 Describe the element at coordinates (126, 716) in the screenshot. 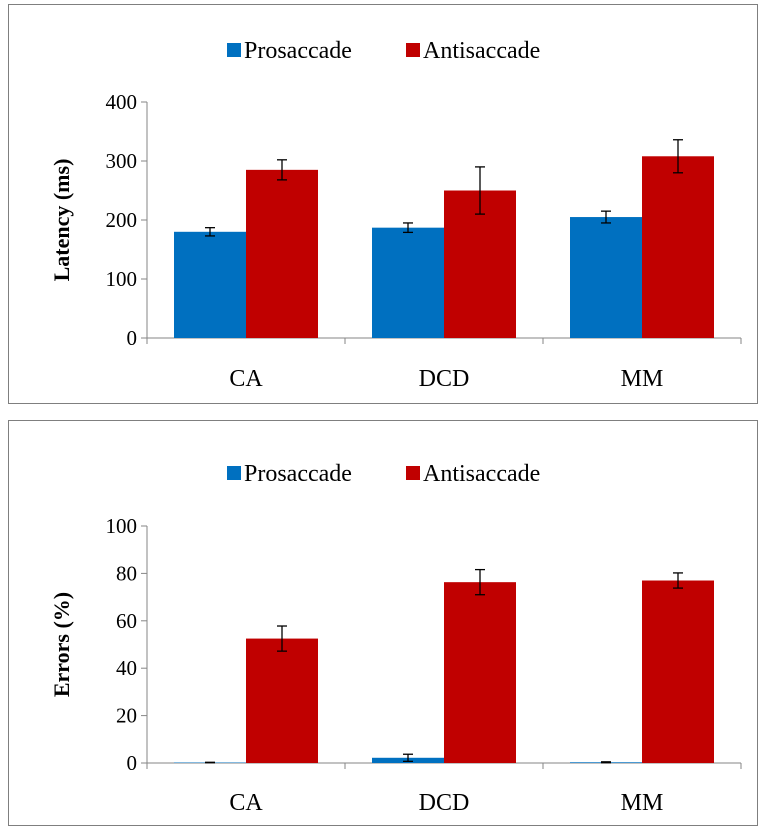

I see `y-tick-label: 20` at that location.